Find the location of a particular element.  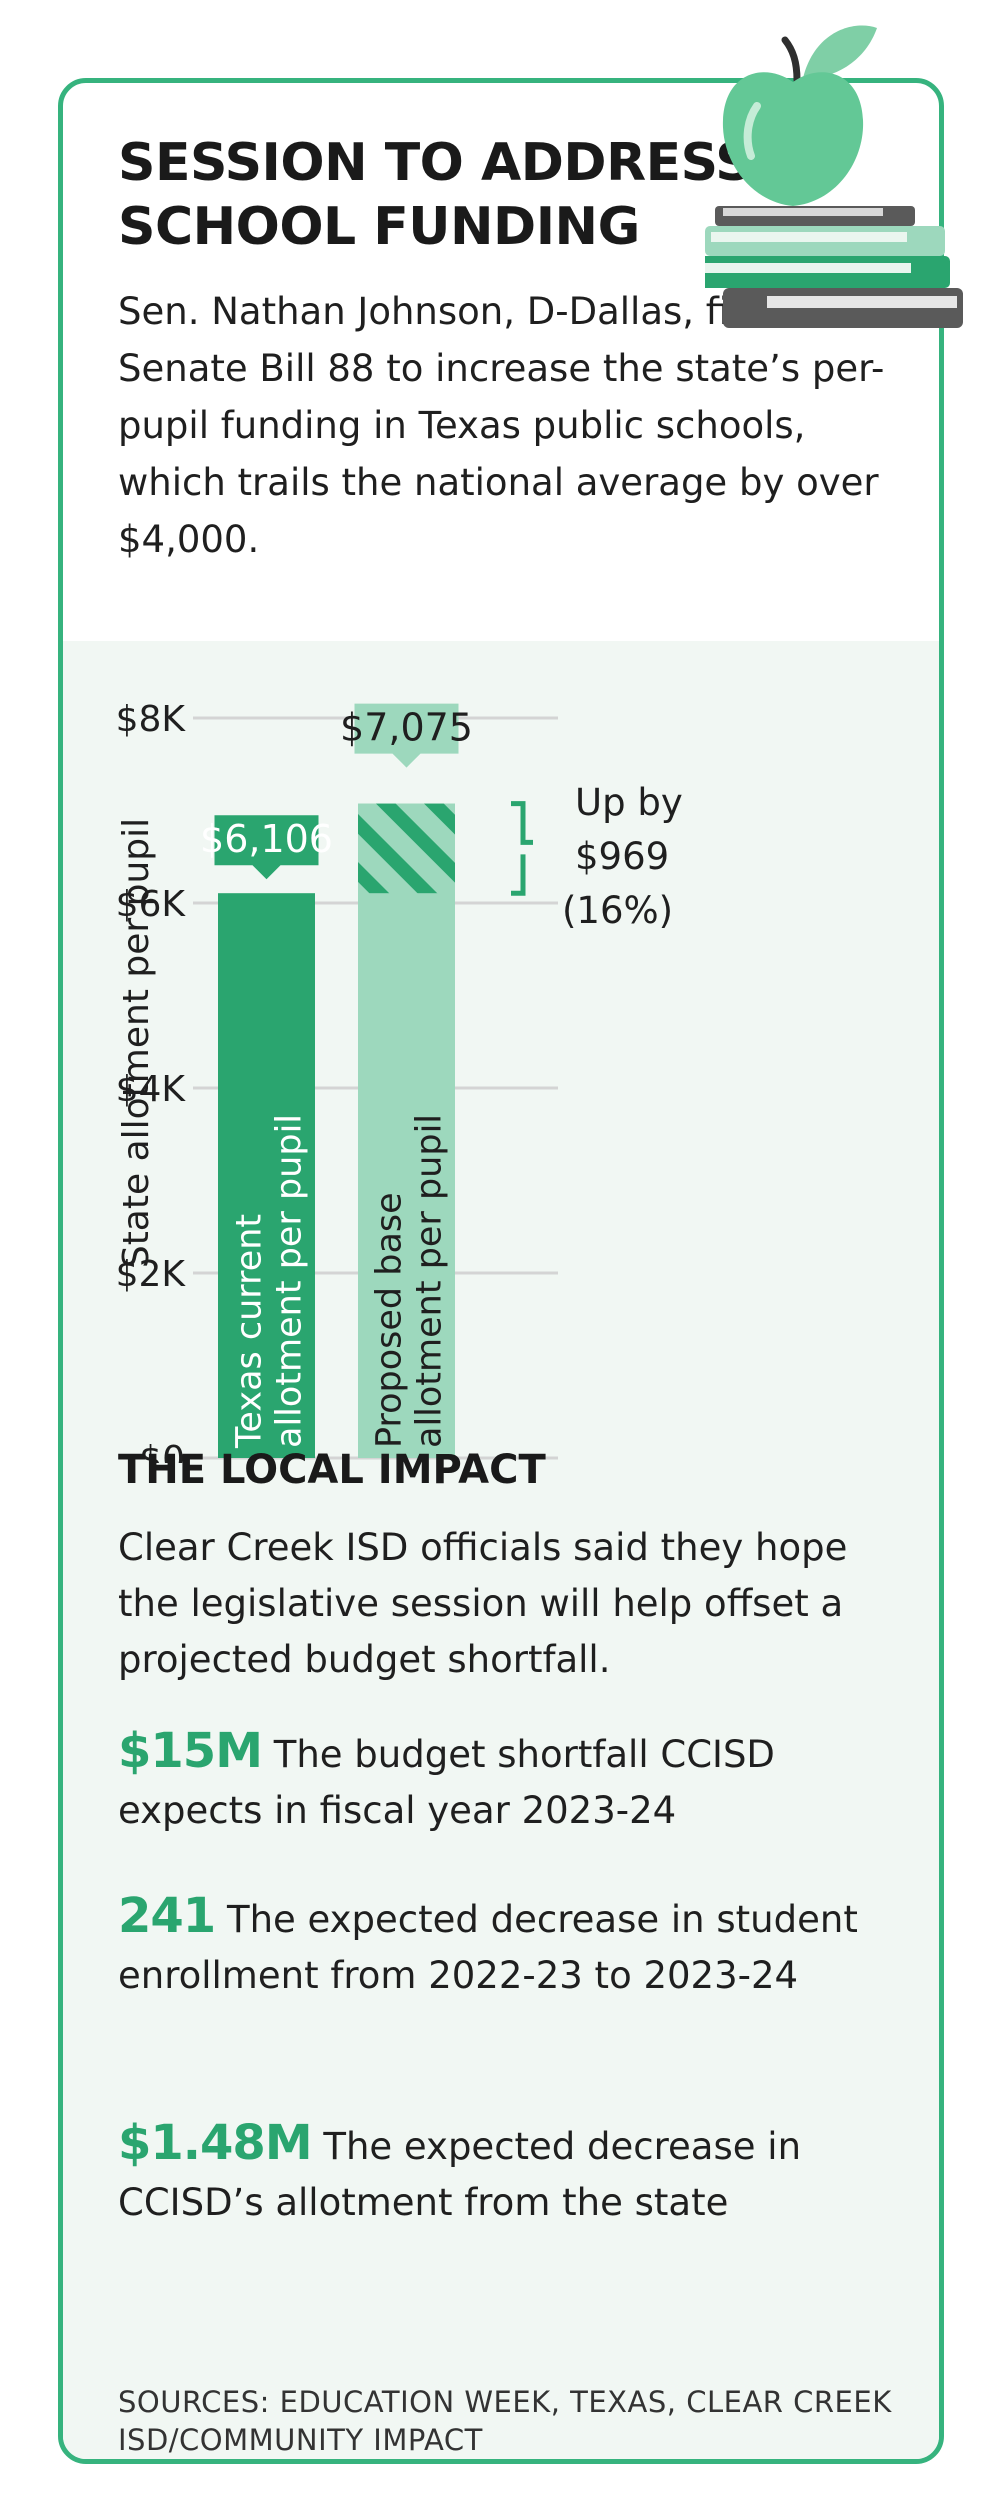

value-labels: $6,106 $7,075 is located at coordinates (336, 791).